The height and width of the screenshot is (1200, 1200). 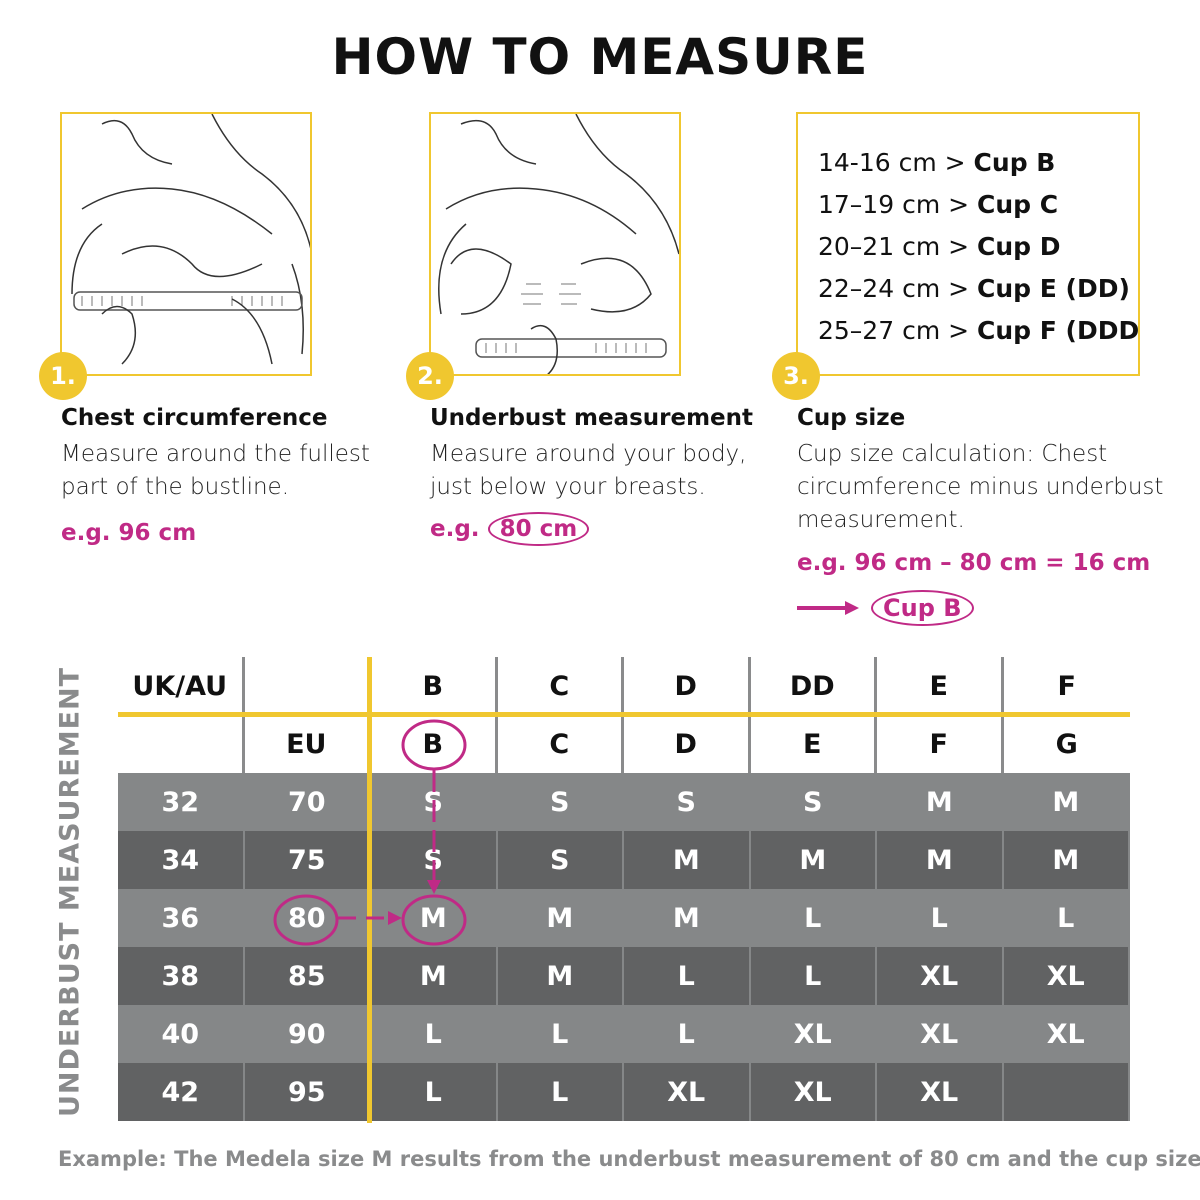 I want to click on cup-result-value: Cup B, so click(x=922, y=608).